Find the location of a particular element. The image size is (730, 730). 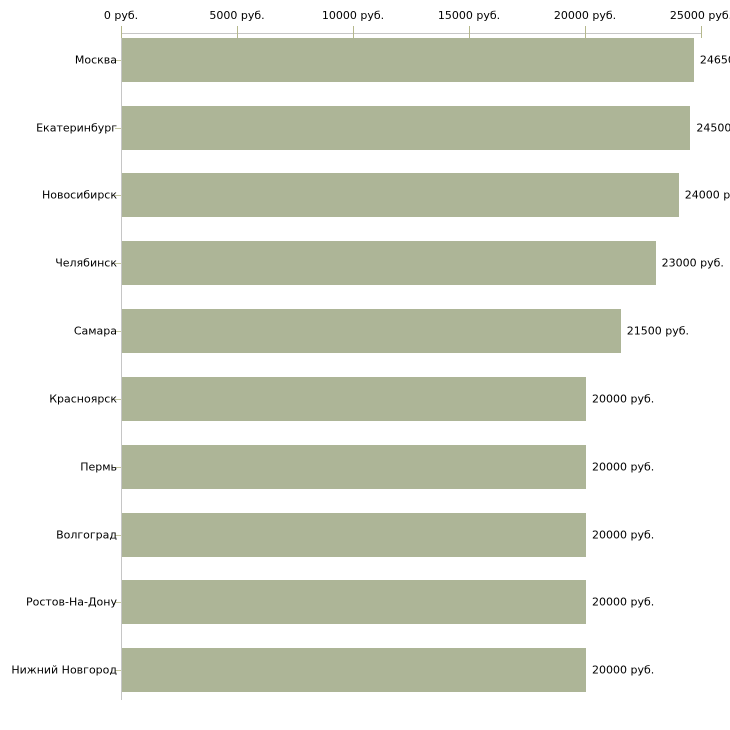

category-label: Челябинск is located at coordinates (86, 263).